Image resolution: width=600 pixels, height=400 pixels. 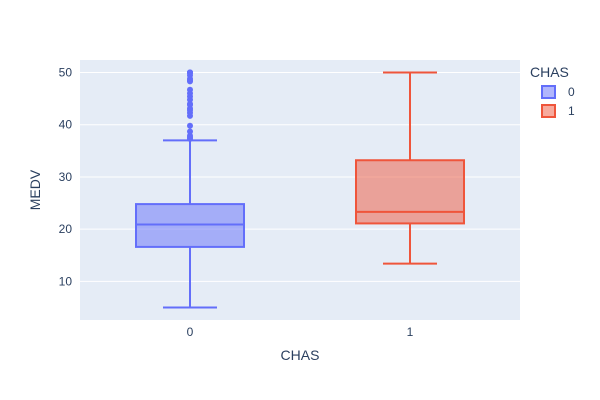 I want to click on legend-label: 1, so click(x=571, y=111).